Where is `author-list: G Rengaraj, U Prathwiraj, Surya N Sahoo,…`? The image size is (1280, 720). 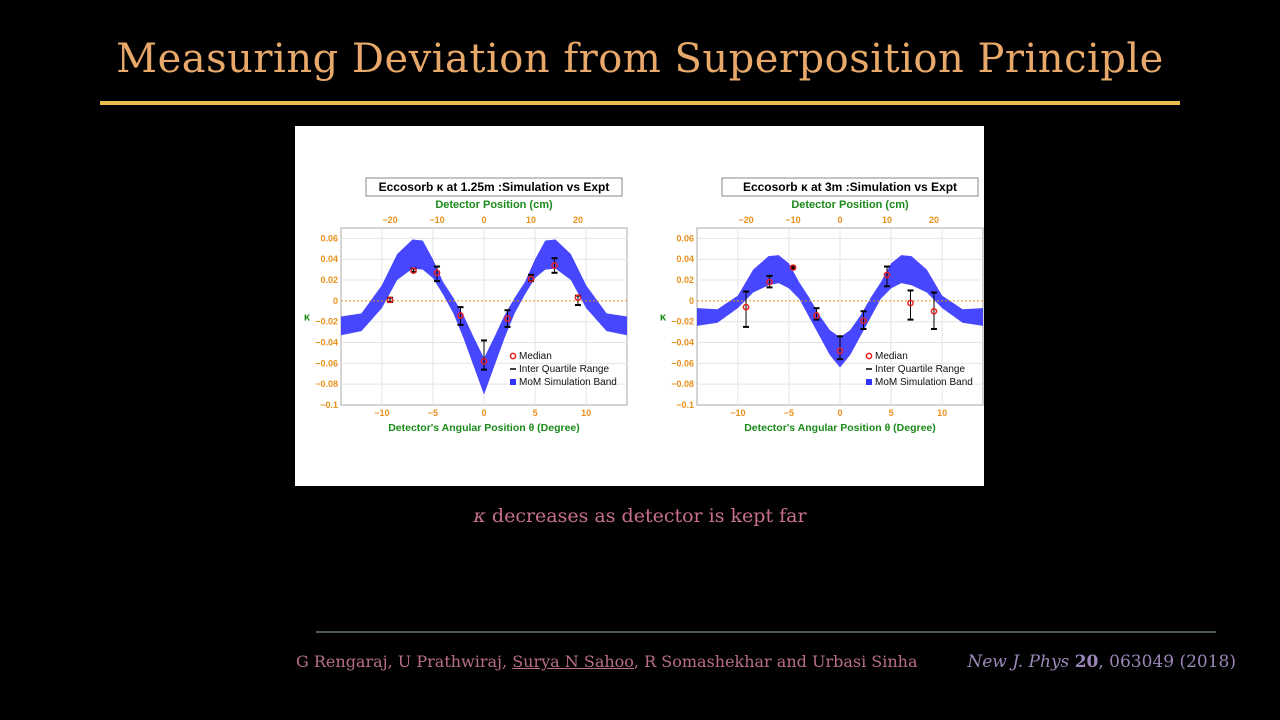
author-list: G Rengaraj, U Prathwiraj, Surya N Sahoo,… is located at coordinates (607, 661).